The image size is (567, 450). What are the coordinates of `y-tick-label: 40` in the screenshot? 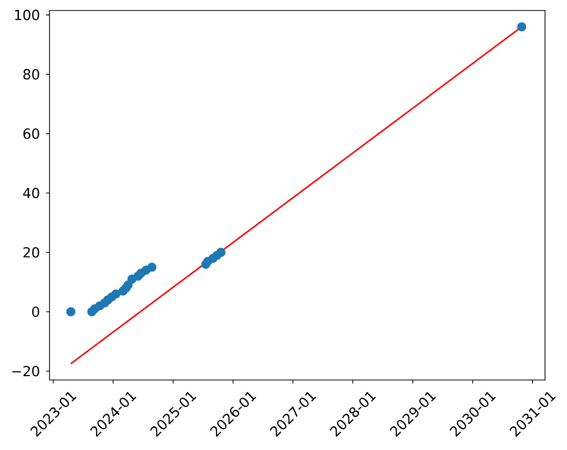 It's located at (31, 193).